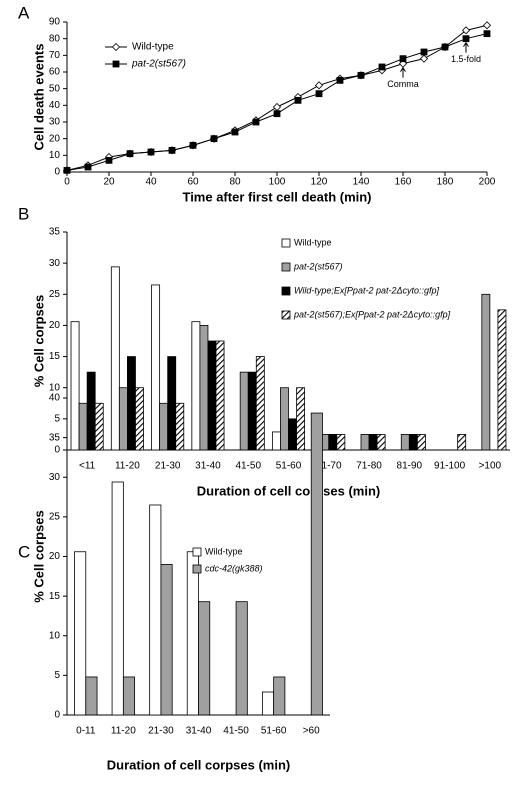 The height and width of the screenshot is (800, 515). What do you see at coordinates (87, 466) in the screenshot?
I see `x-tick-label: <11` at bounding box center [87, 466].